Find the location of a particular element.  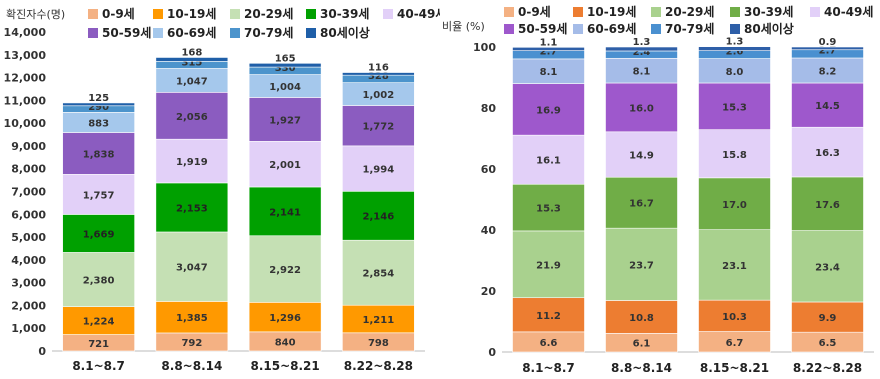

left-y-tick-label: 12,000 is located at coordinates (25, 78).